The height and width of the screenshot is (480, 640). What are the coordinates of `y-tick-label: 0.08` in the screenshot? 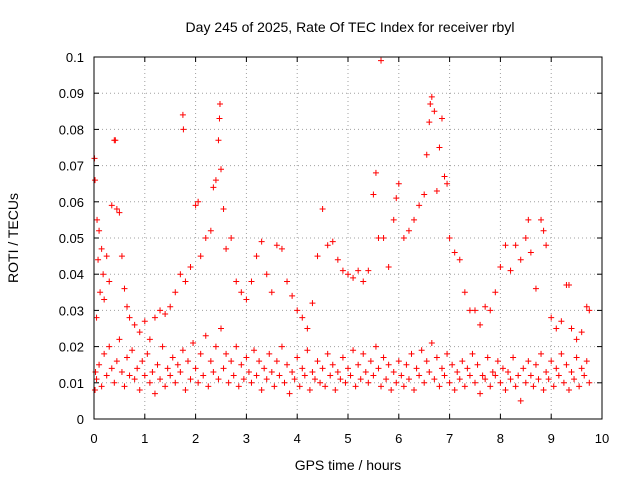 It's located at (71, 129).